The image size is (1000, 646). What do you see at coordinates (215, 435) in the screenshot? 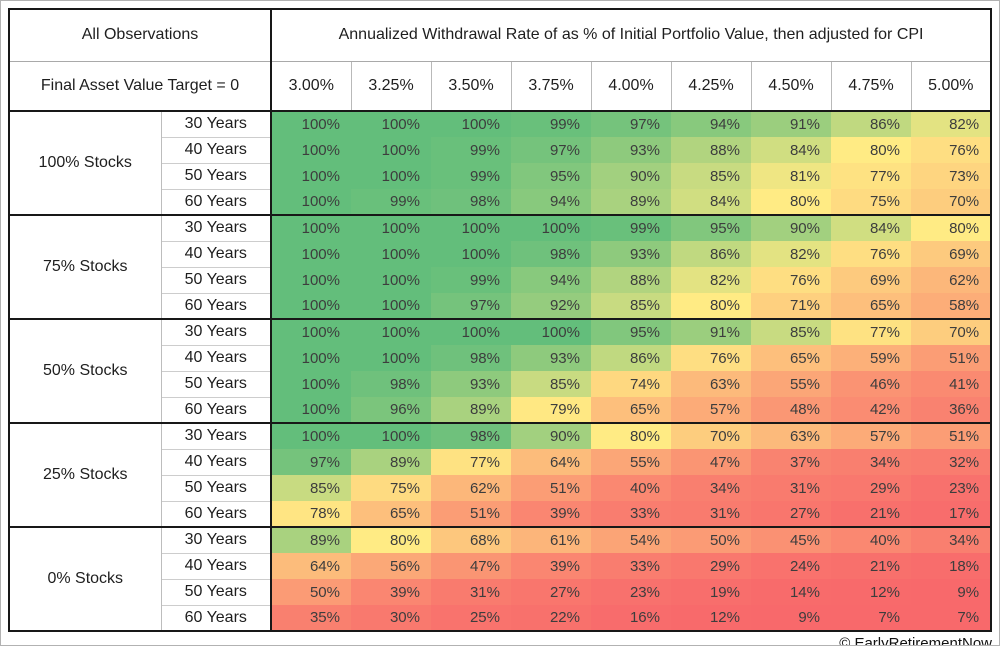
I see `horizon-label: 30 Years` at bounding box center [215, 435].